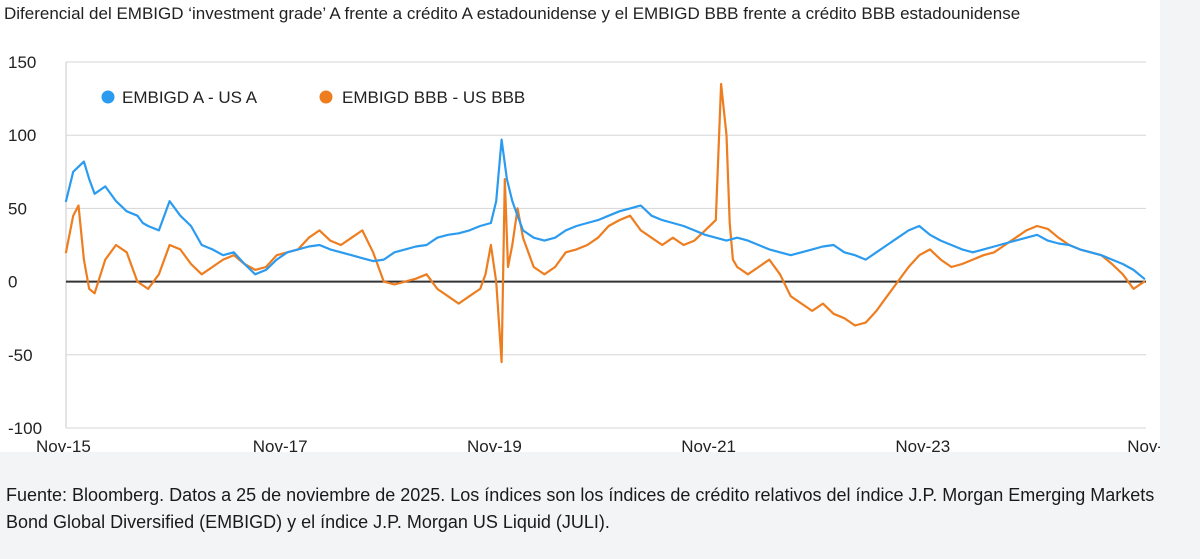 The image size is (1200, 559). What do you see at coordinates (108, 97) in the screenshot?
I see `legend-marker-embigd-a` at bounding box center [108, 97].